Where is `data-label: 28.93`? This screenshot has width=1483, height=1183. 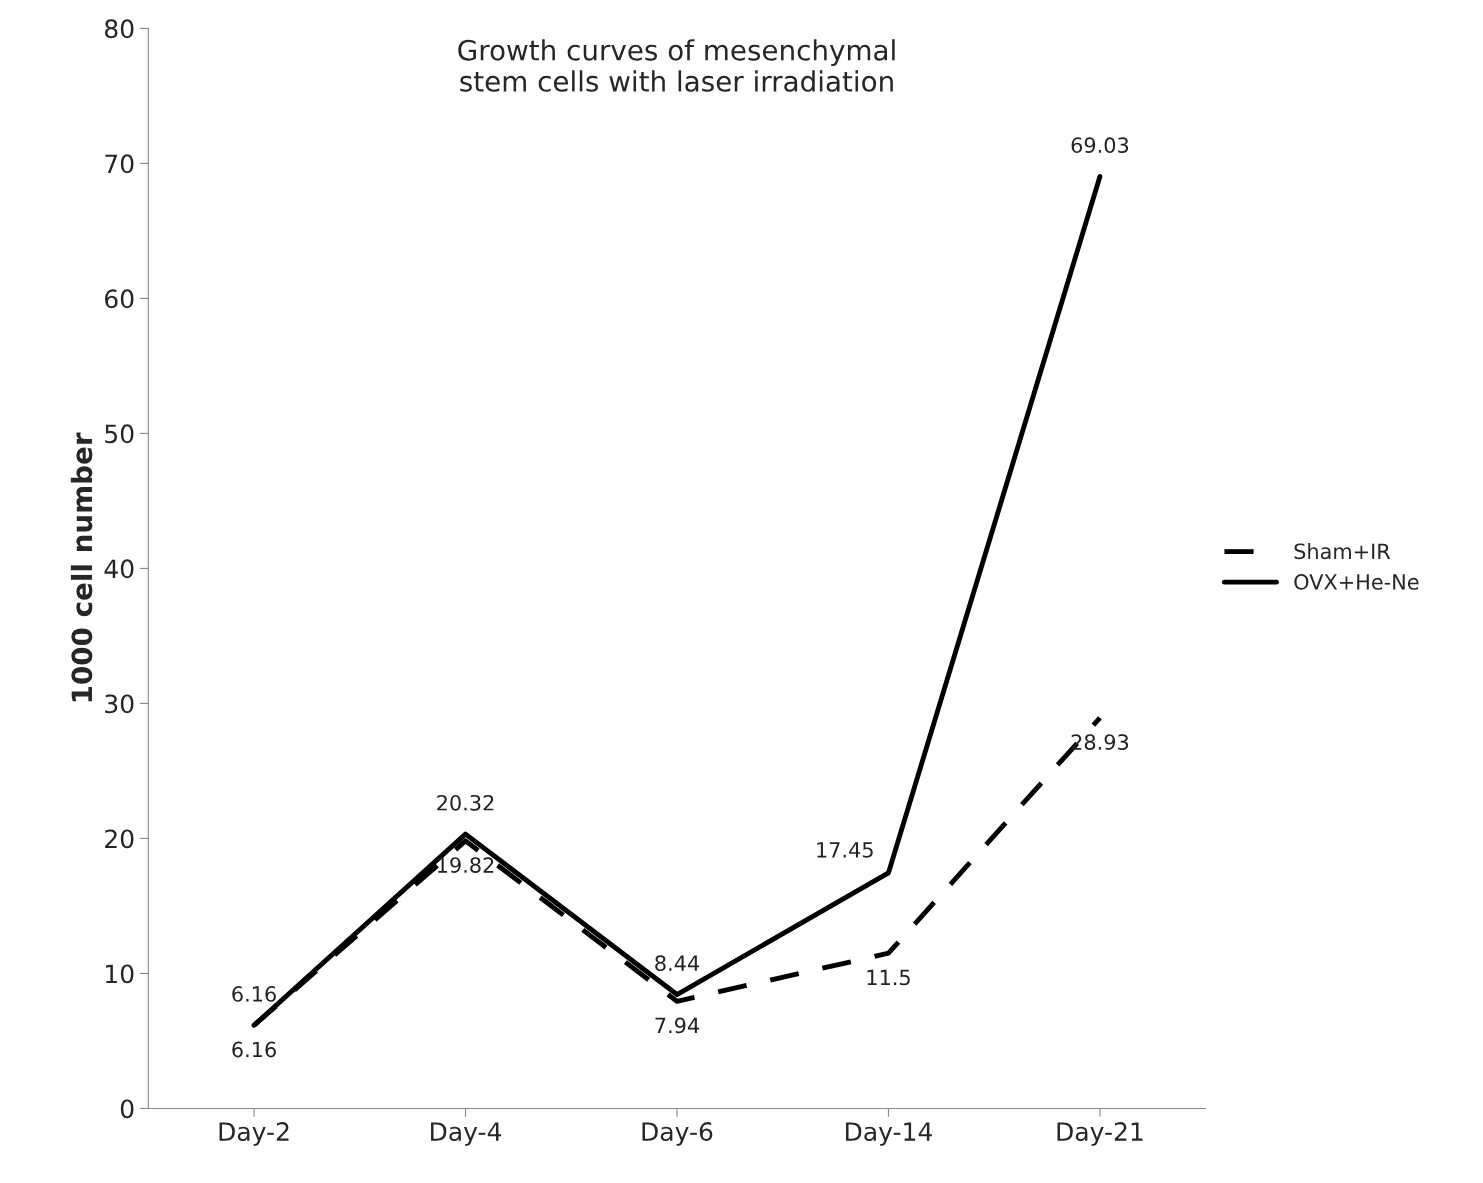
data-label: 28.93 is located at coordinates (1100, 742).